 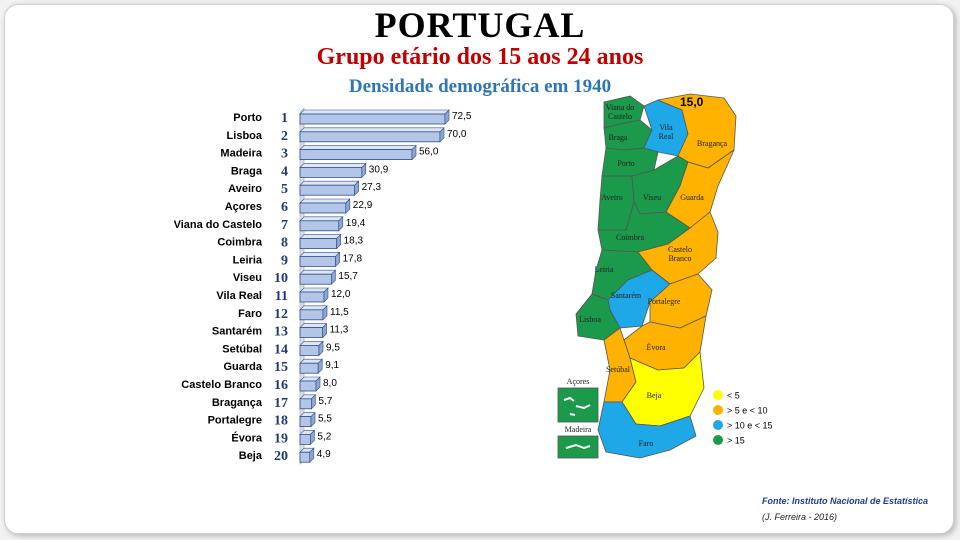 What do you see at coordinates (247, 118) in the screenshot?
I see `category-label: Porto` at bounding box center [247, 118].